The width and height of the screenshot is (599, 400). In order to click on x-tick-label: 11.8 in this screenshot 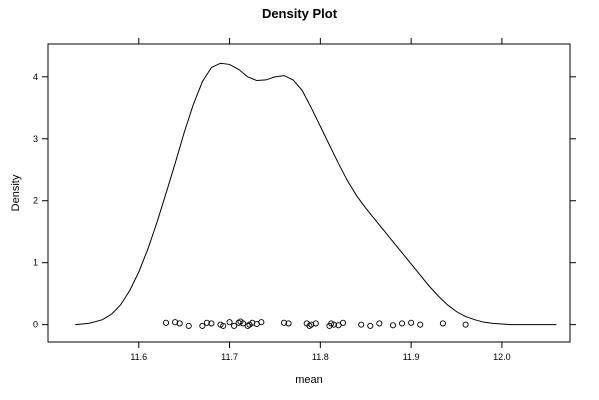, I will do `click(320, 357)`.